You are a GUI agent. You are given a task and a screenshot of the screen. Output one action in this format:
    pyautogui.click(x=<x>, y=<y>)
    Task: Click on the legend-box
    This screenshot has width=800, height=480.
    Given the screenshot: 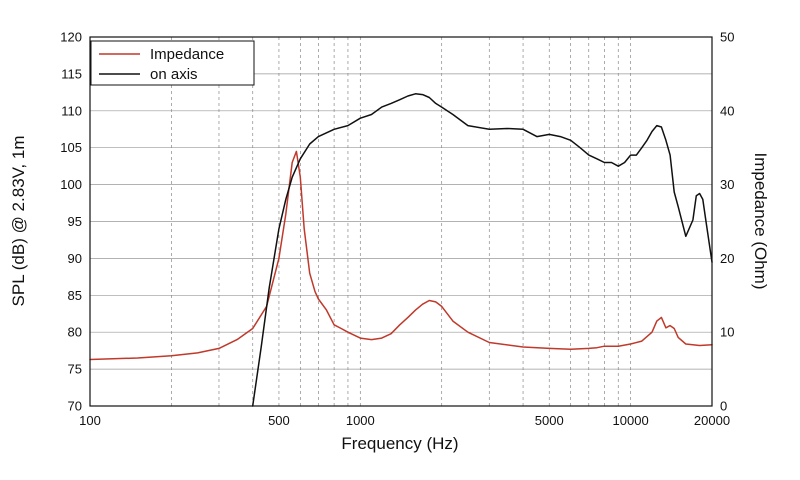 What is the action you would take?
    pyautogui.click(x=172, y=63)
    